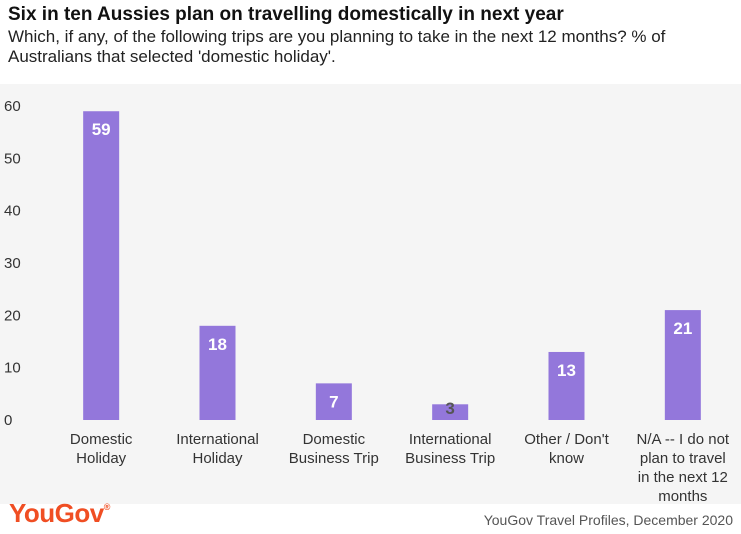 This screenshot has height=534, width=741. What do you see at coordinates (566, 449) in the screenshot?
I see `category-label: Other / Don't know` at bounding box center [566, 449].